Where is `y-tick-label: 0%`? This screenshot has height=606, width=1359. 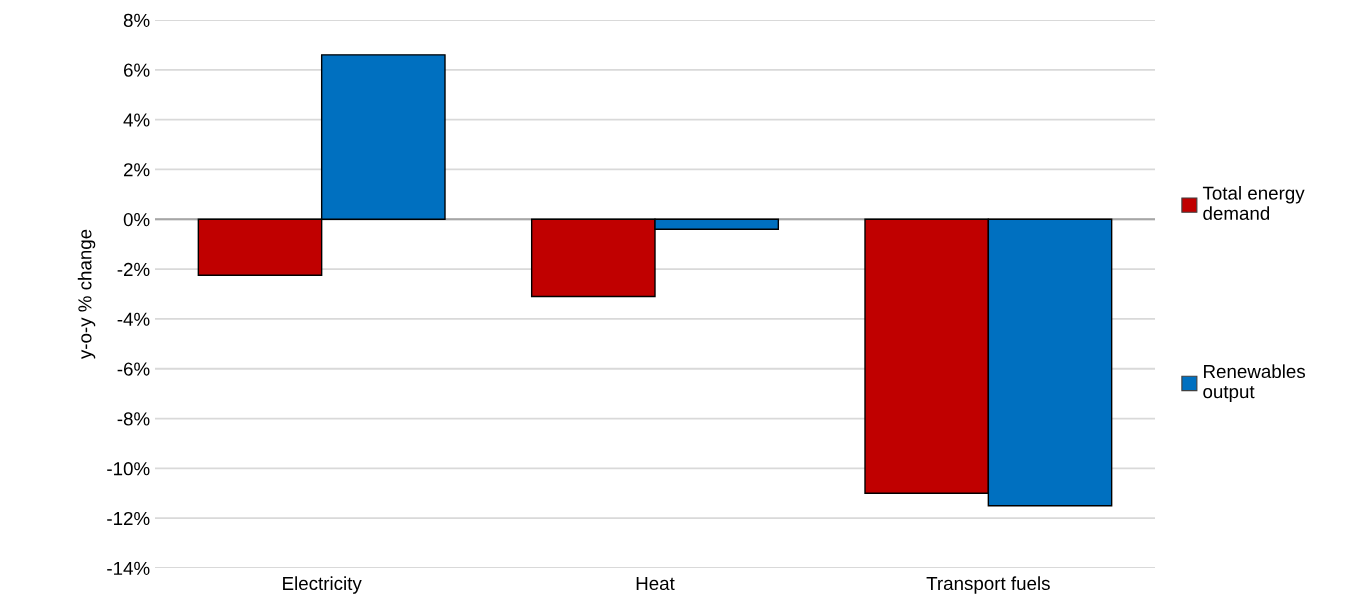 y-tick-label: 0% is located at coordinates (136, 219).